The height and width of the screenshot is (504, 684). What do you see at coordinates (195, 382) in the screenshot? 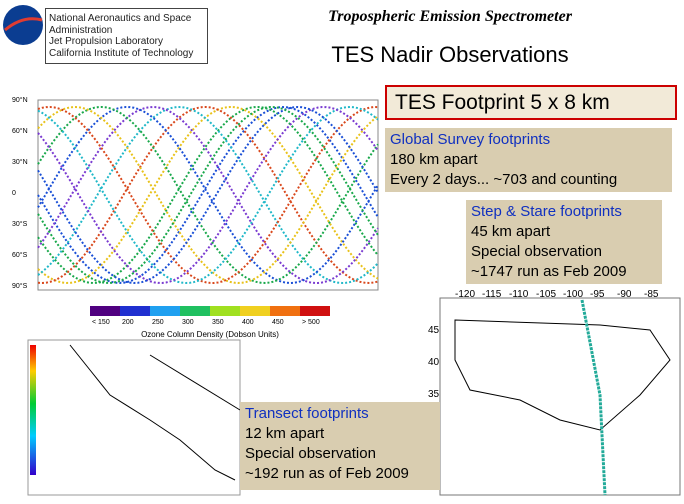
I see `transect-line` at bounding box center [195, 382].